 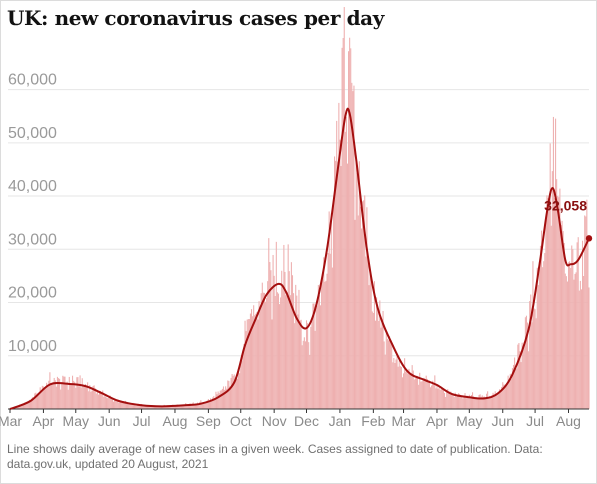 What do you see at coordinates (565, 205) in the screenshot?
I see `latest-value-label: 32,058` at bounding box center [565, 205].